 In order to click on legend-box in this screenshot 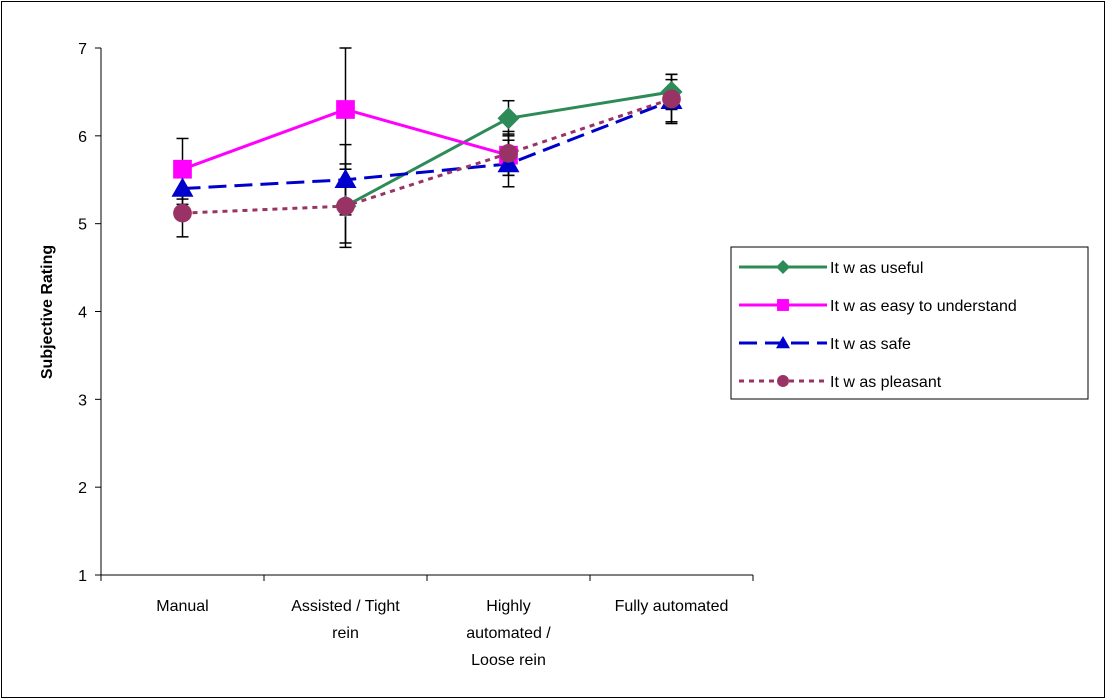, I will do `click(909, 323)`.